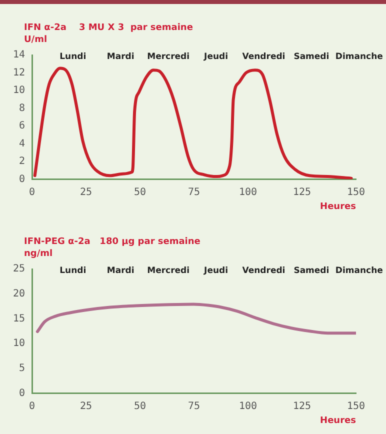 Image resolution: width=386 pixels, height=434 pixels. Describe the element at coordinates (36, 40) in the screenshot. I see `y-axis-title: U/ml` at that location.